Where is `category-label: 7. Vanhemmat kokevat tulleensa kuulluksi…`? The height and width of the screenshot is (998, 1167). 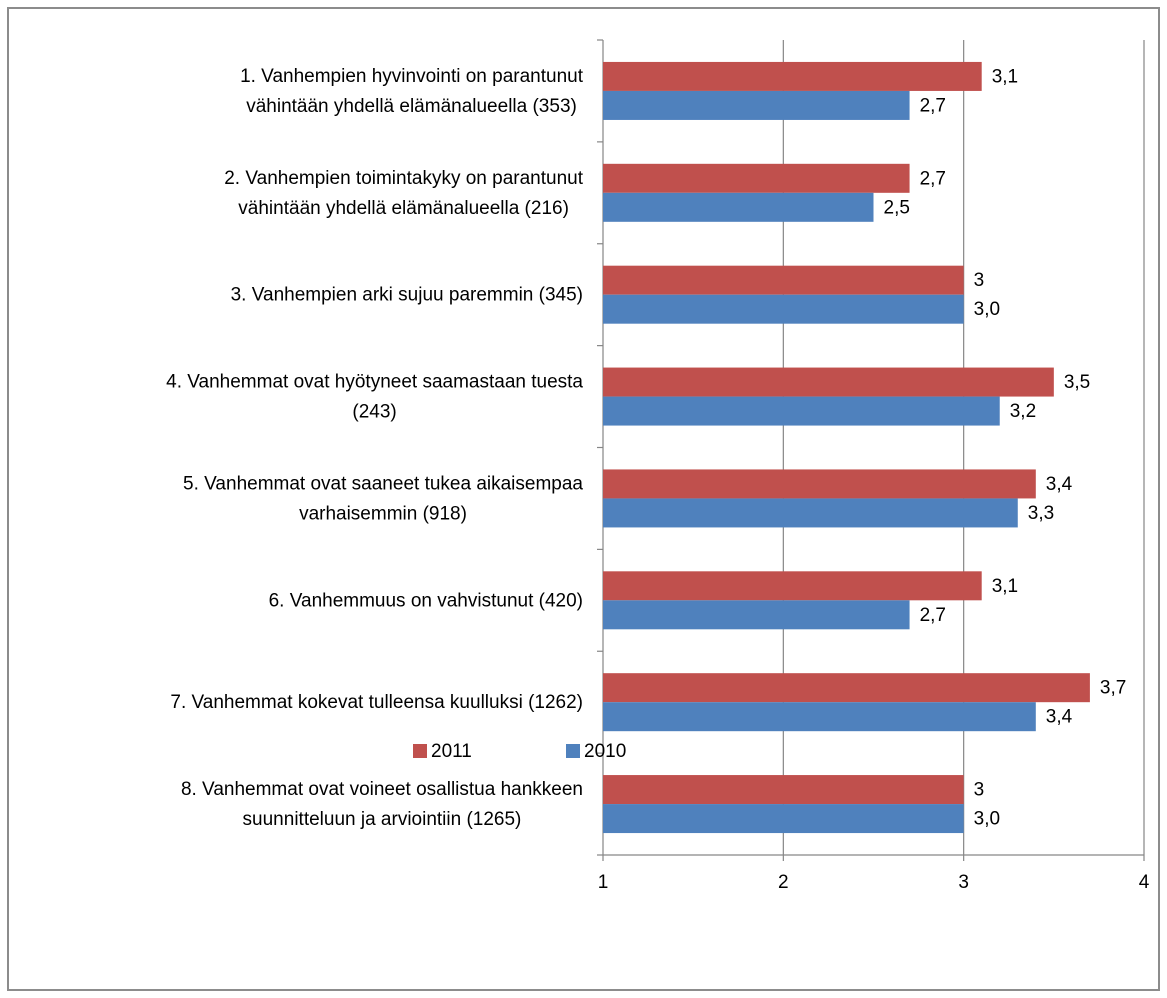
category-label: 7. Vanhemmat kokevat tulleensa kuulluksi… is located at coordinates (376, 702).